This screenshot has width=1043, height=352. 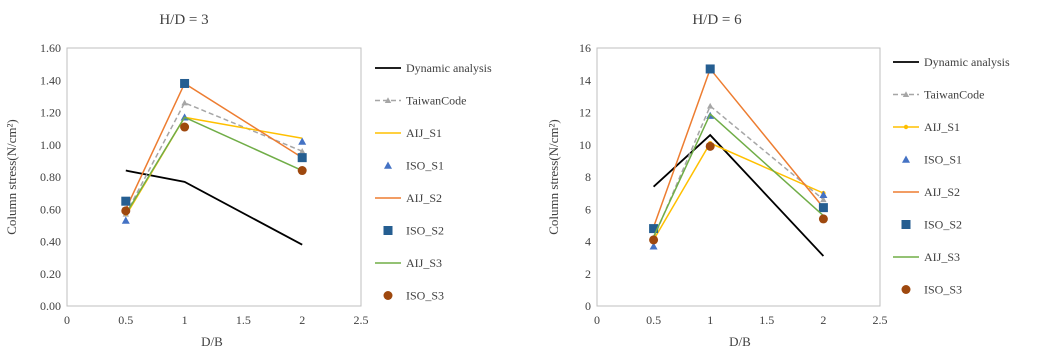 I want to click on legend-label: ISO_S2, so click(x=425, y=231).